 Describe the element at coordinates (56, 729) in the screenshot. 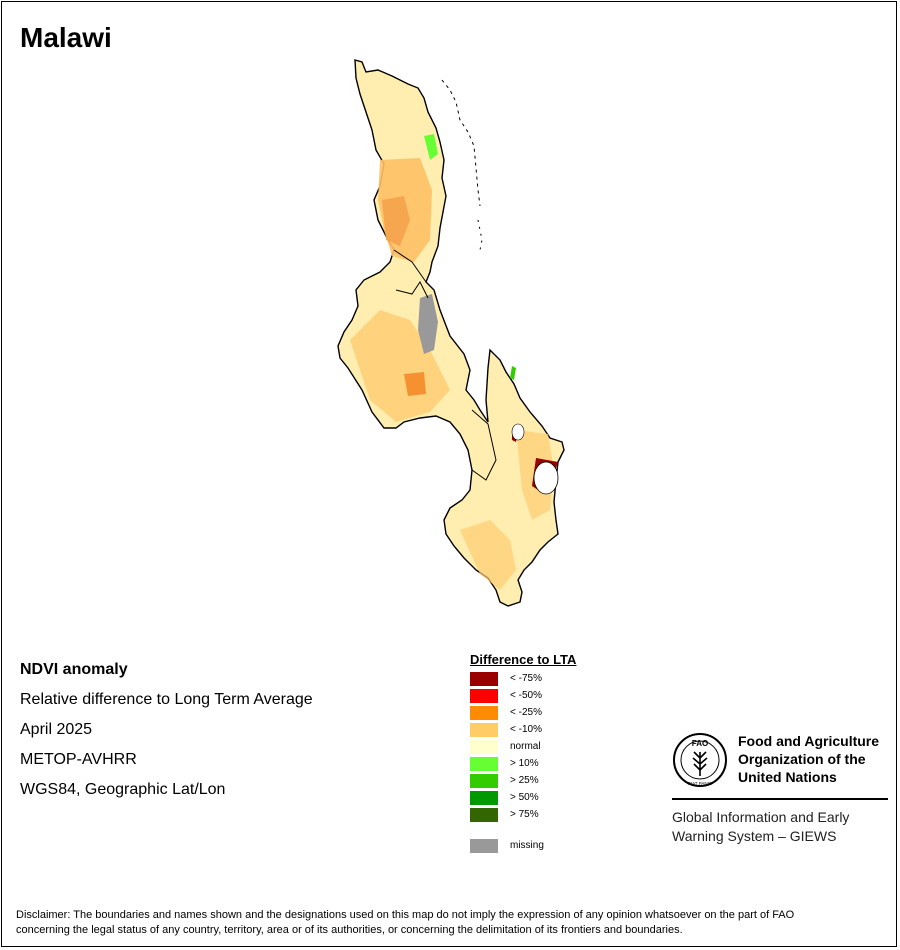

I see `info-date: April 2025` at that location.